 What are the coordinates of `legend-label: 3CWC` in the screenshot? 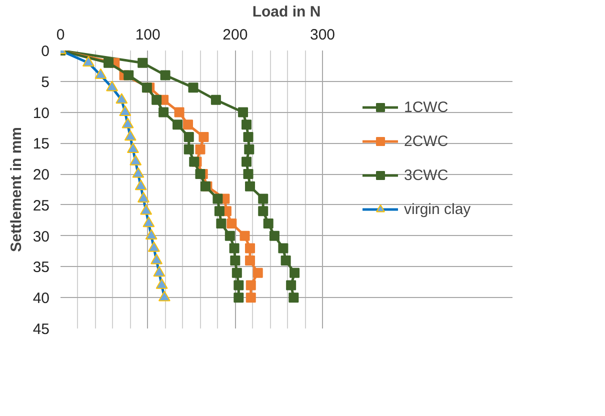 It's located at (426, 175).